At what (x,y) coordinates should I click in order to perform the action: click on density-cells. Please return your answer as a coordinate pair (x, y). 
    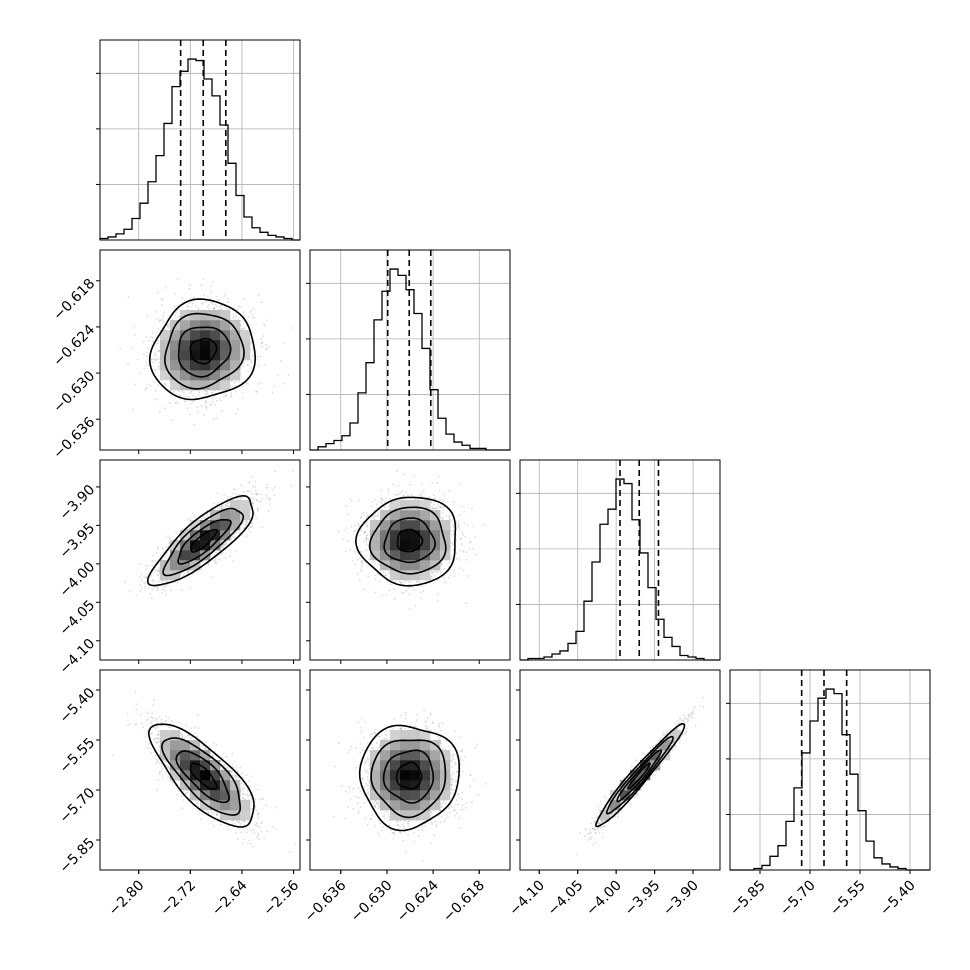
    Looking at the image, I should click on (205, 540).